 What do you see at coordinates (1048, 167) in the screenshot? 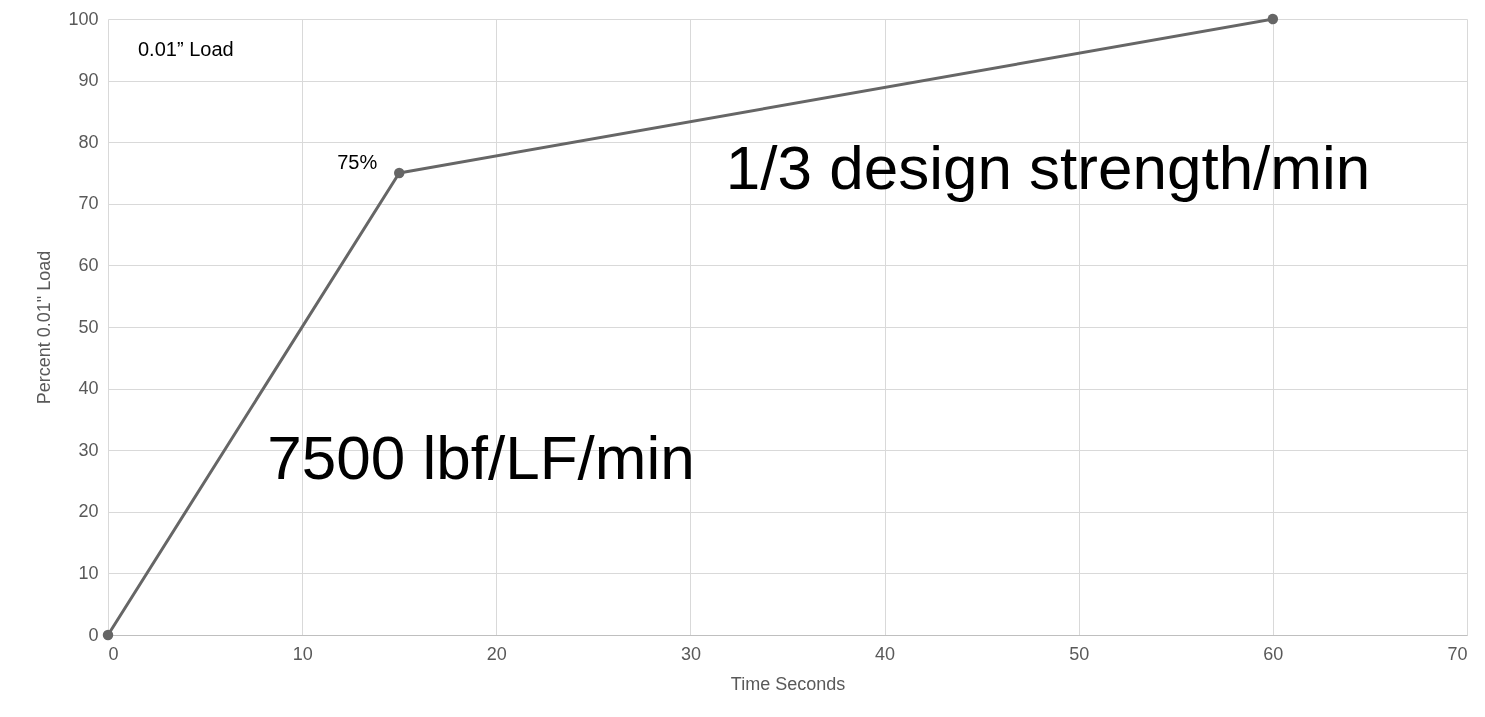
I see `annotation: 1/3 design strength/min` at bounding box center [1048, 167].